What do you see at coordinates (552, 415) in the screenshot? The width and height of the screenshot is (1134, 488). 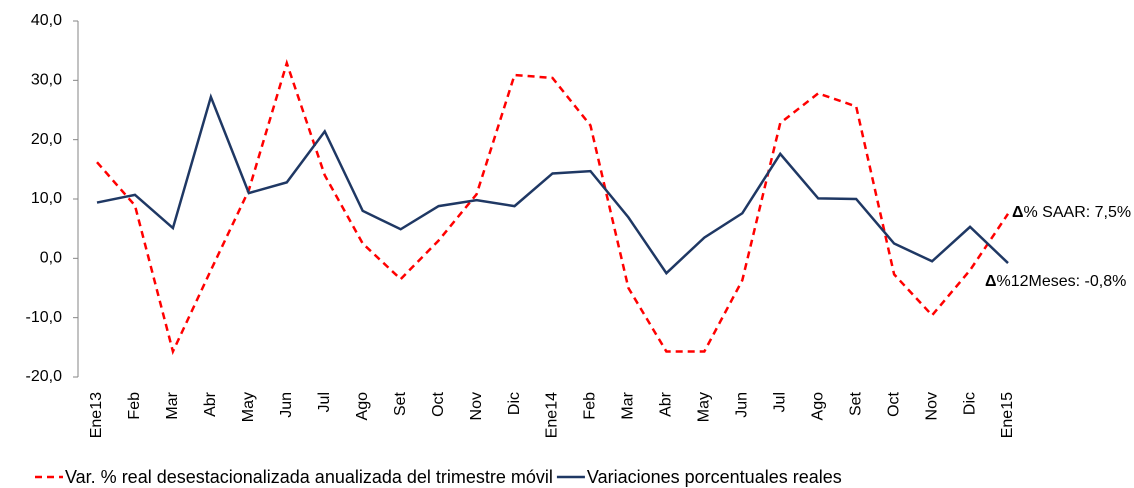 I see `x-tick-label: Ene14` at bounding box center [552, 415].